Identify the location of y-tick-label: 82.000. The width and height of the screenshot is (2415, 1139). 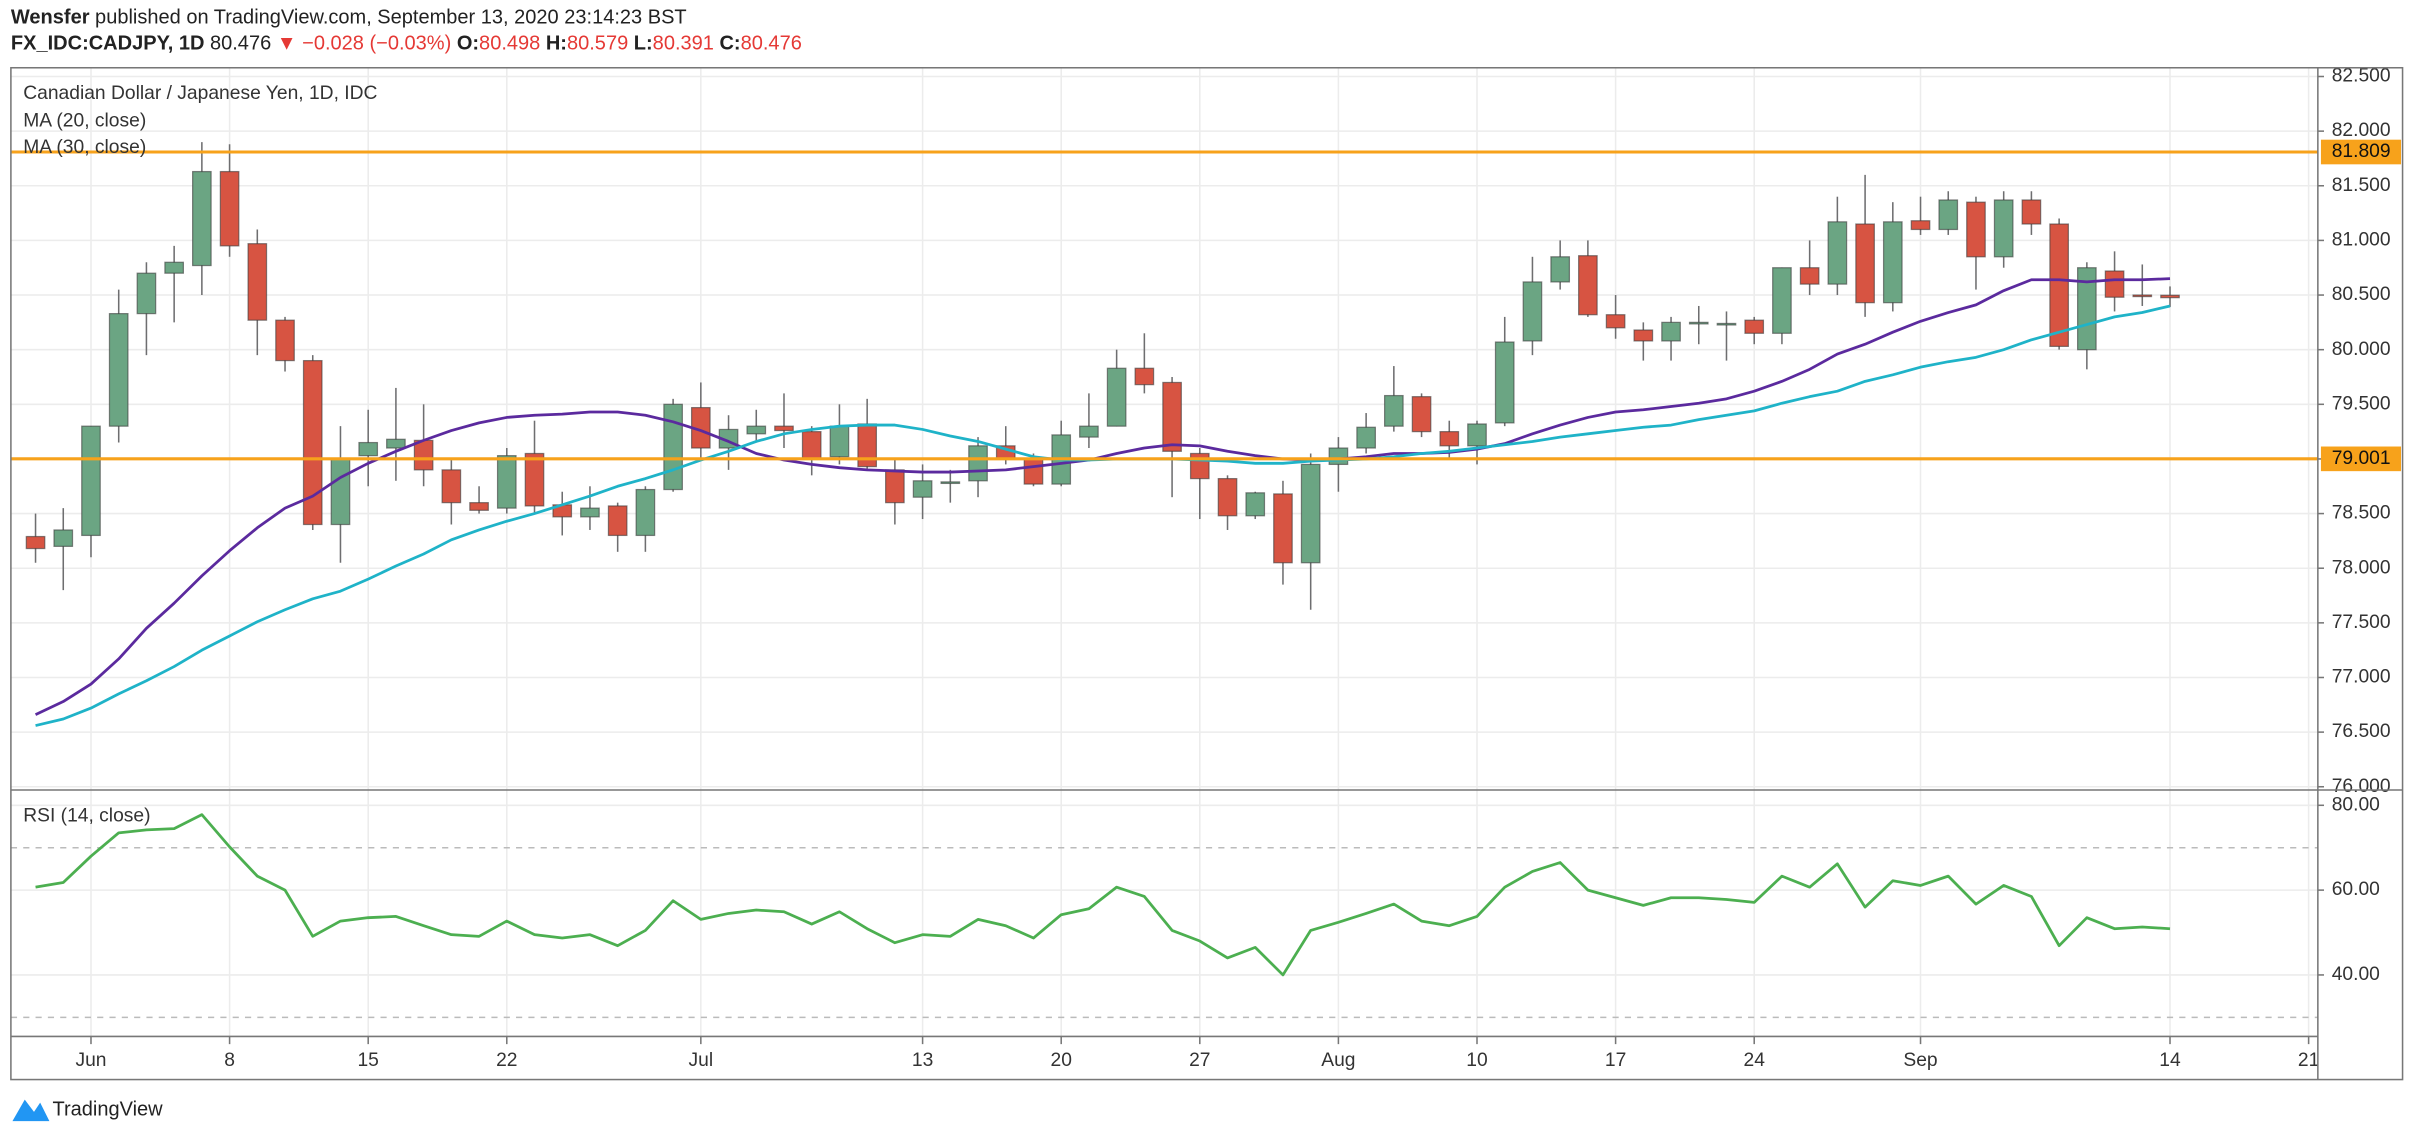
(2361, 130).